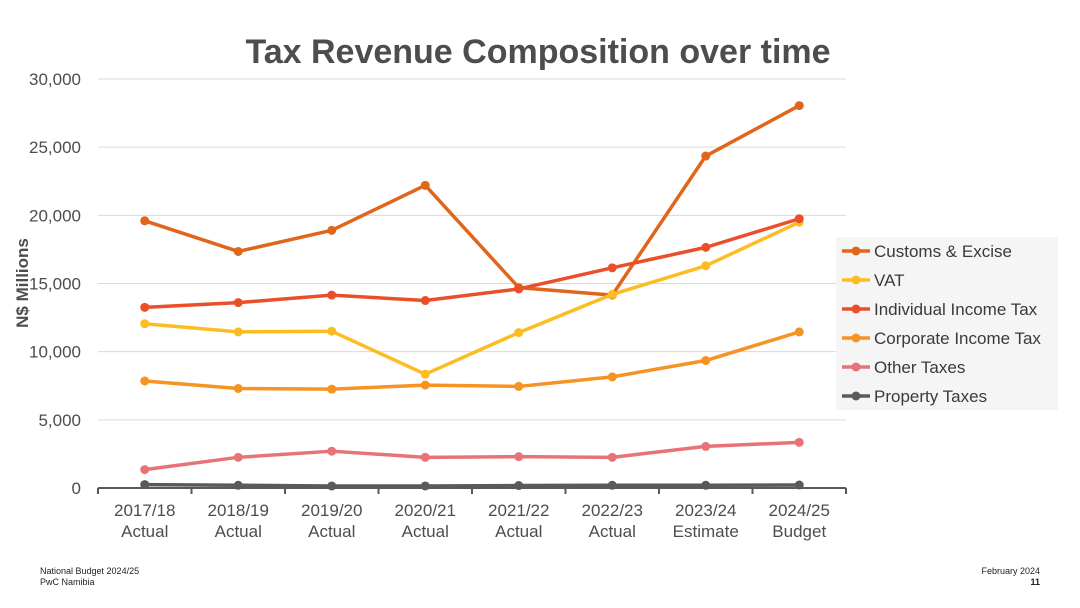 The width and height of the screenshot is (1080, 608). I want to click on x-tick-label: 2024/25 Budget, so click(799, 521).